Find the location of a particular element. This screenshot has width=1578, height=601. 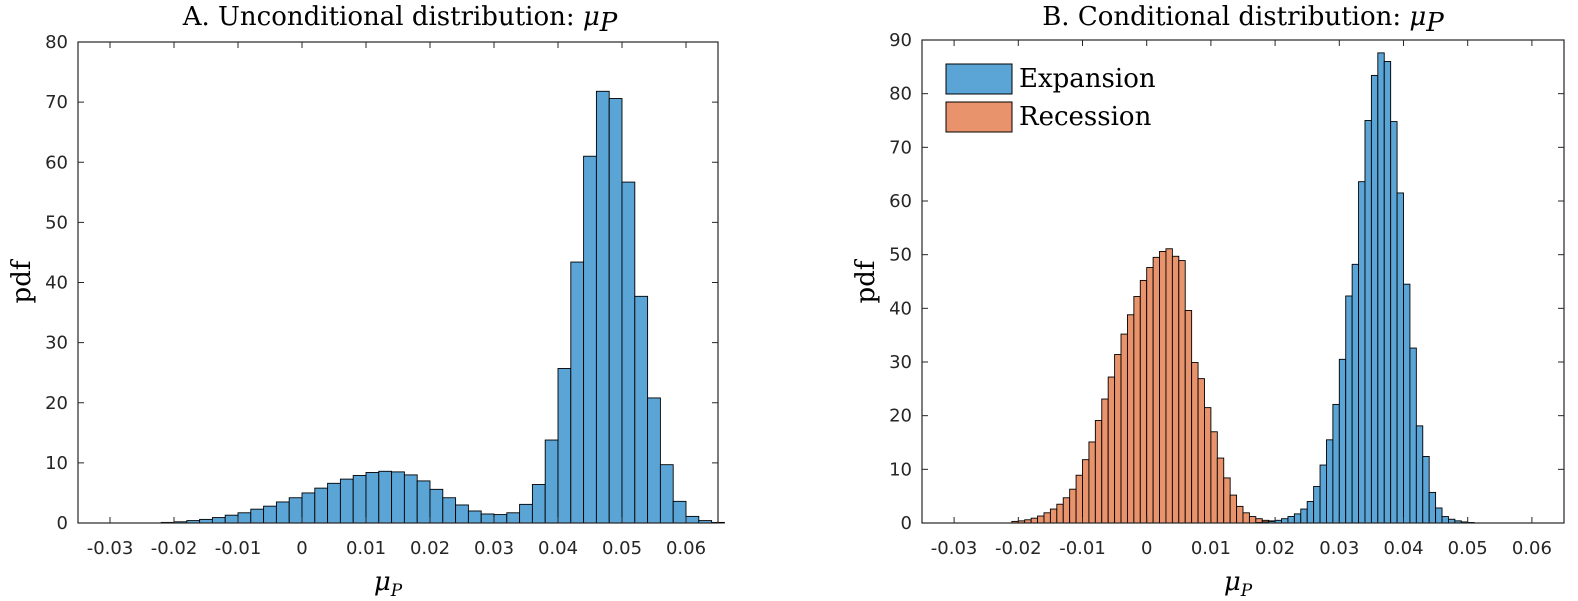

panel-b-xlabel-sub: P is located at coordinates (1246, 591).